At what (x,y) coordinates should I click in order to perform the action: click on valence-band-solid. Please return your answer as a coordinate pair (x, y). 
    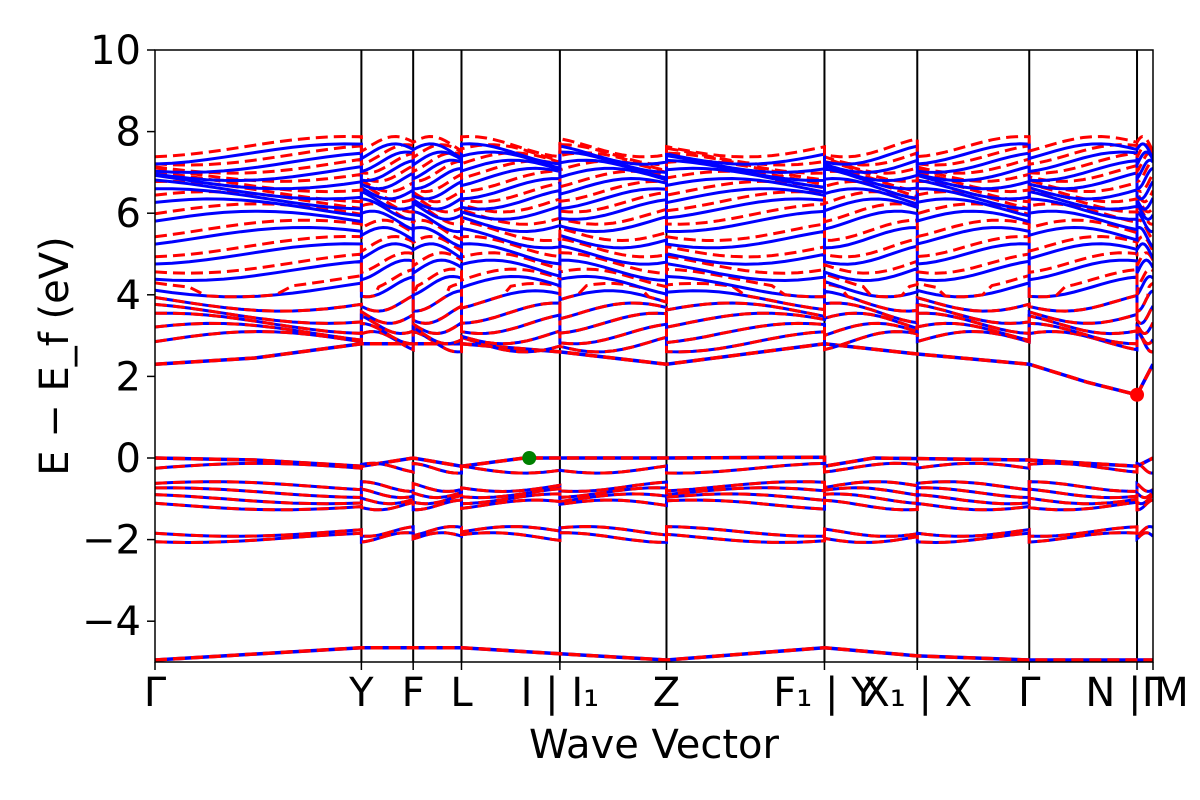
    Looking at the image, I should click on (654, 468).